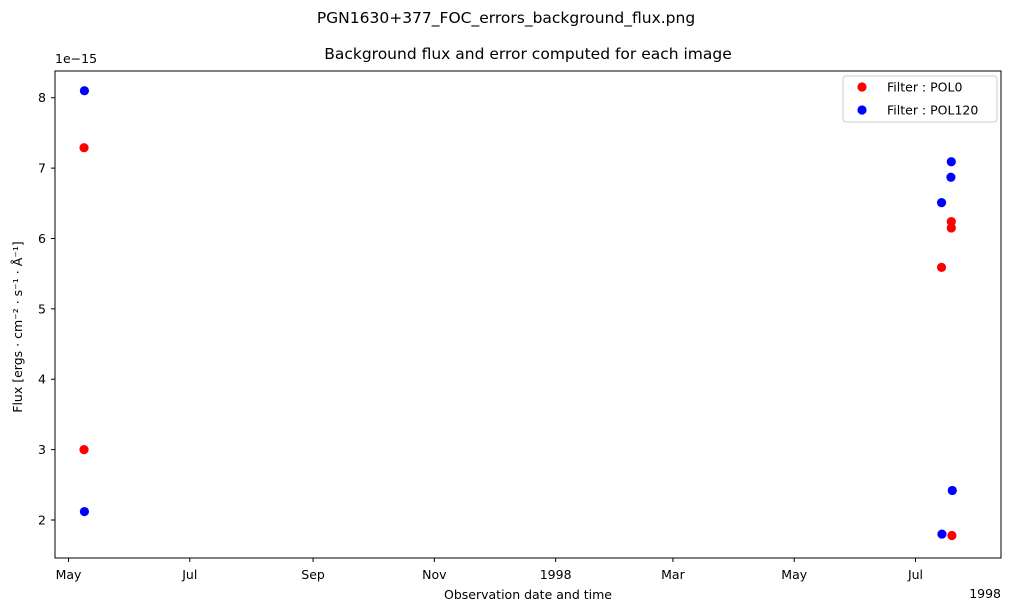 This screenshot has width=1011, height=611. What do you see at coordinates (313, 574) in the screenshot?
I see `x-tick-label: Sep` at bounding box center [313, 574].